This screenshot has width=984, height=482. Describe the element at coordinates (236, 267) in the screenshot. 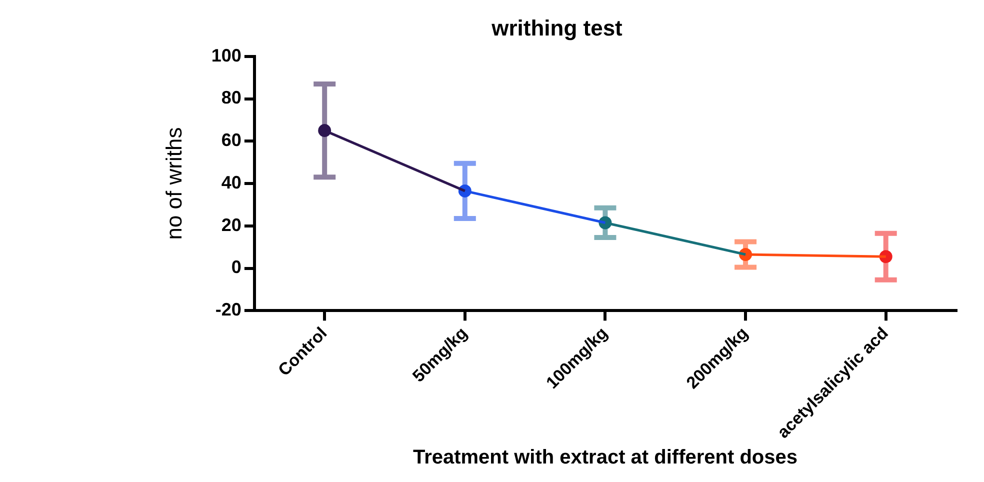

I see `y-tick-label: 0` at that location.